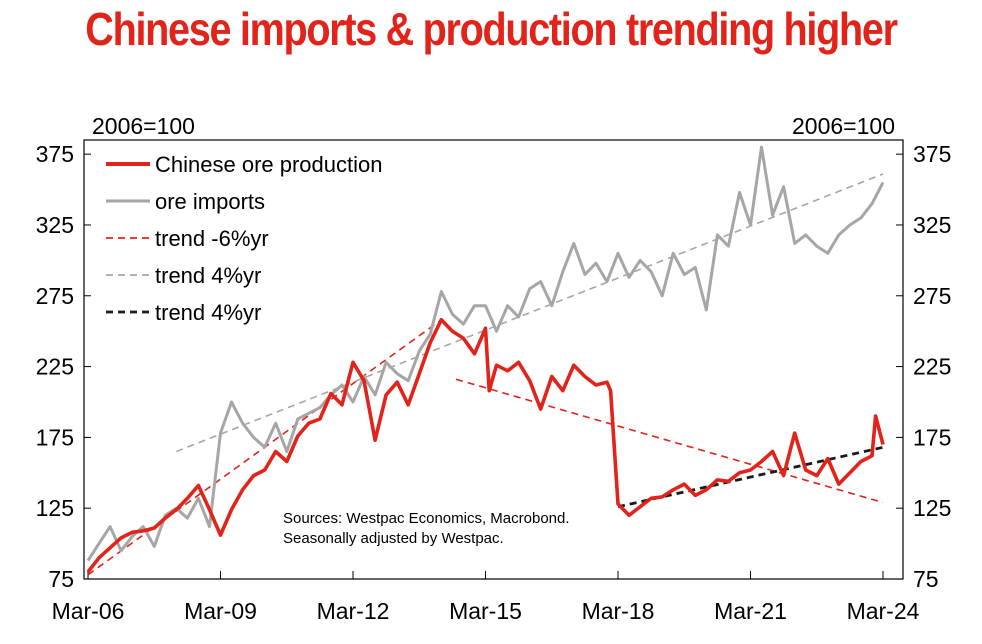 This screenshot has width=982, height=644. What do you see at coordinates (932, 154) in the screenshot?
I see `y-tick-label-right: 375` at bounding box center [932, 154].